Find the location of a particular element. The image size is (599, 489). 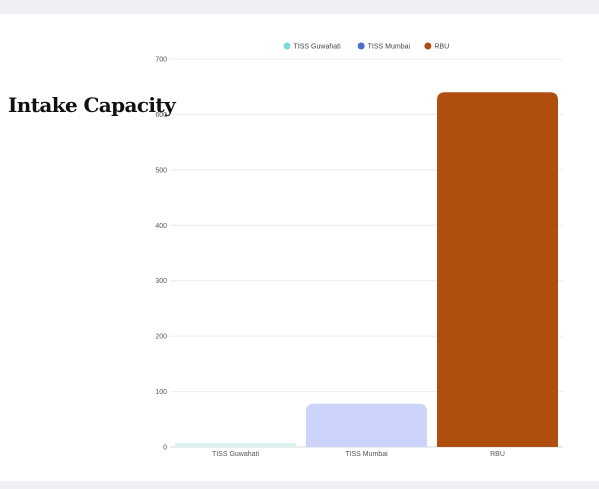

y-tick-label: 200 is located at coordinates (161, 337).